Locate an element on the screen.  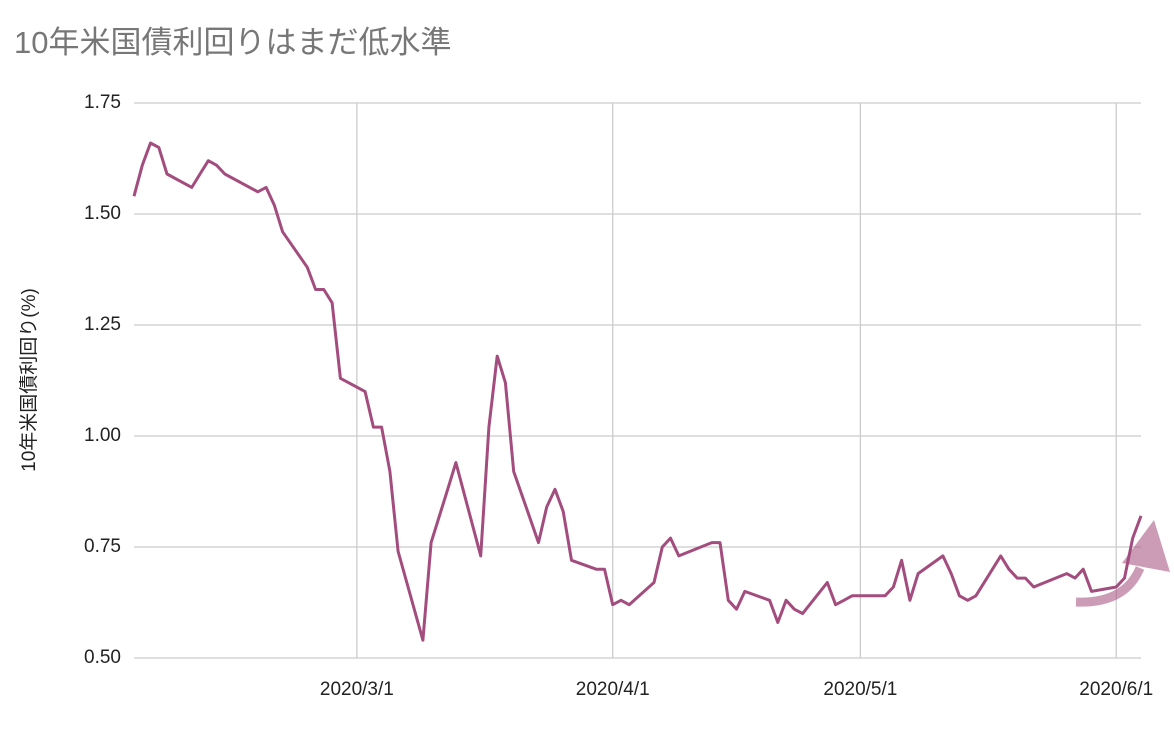
y-tick-label: 1.00 is located at coordinates (102, 435).